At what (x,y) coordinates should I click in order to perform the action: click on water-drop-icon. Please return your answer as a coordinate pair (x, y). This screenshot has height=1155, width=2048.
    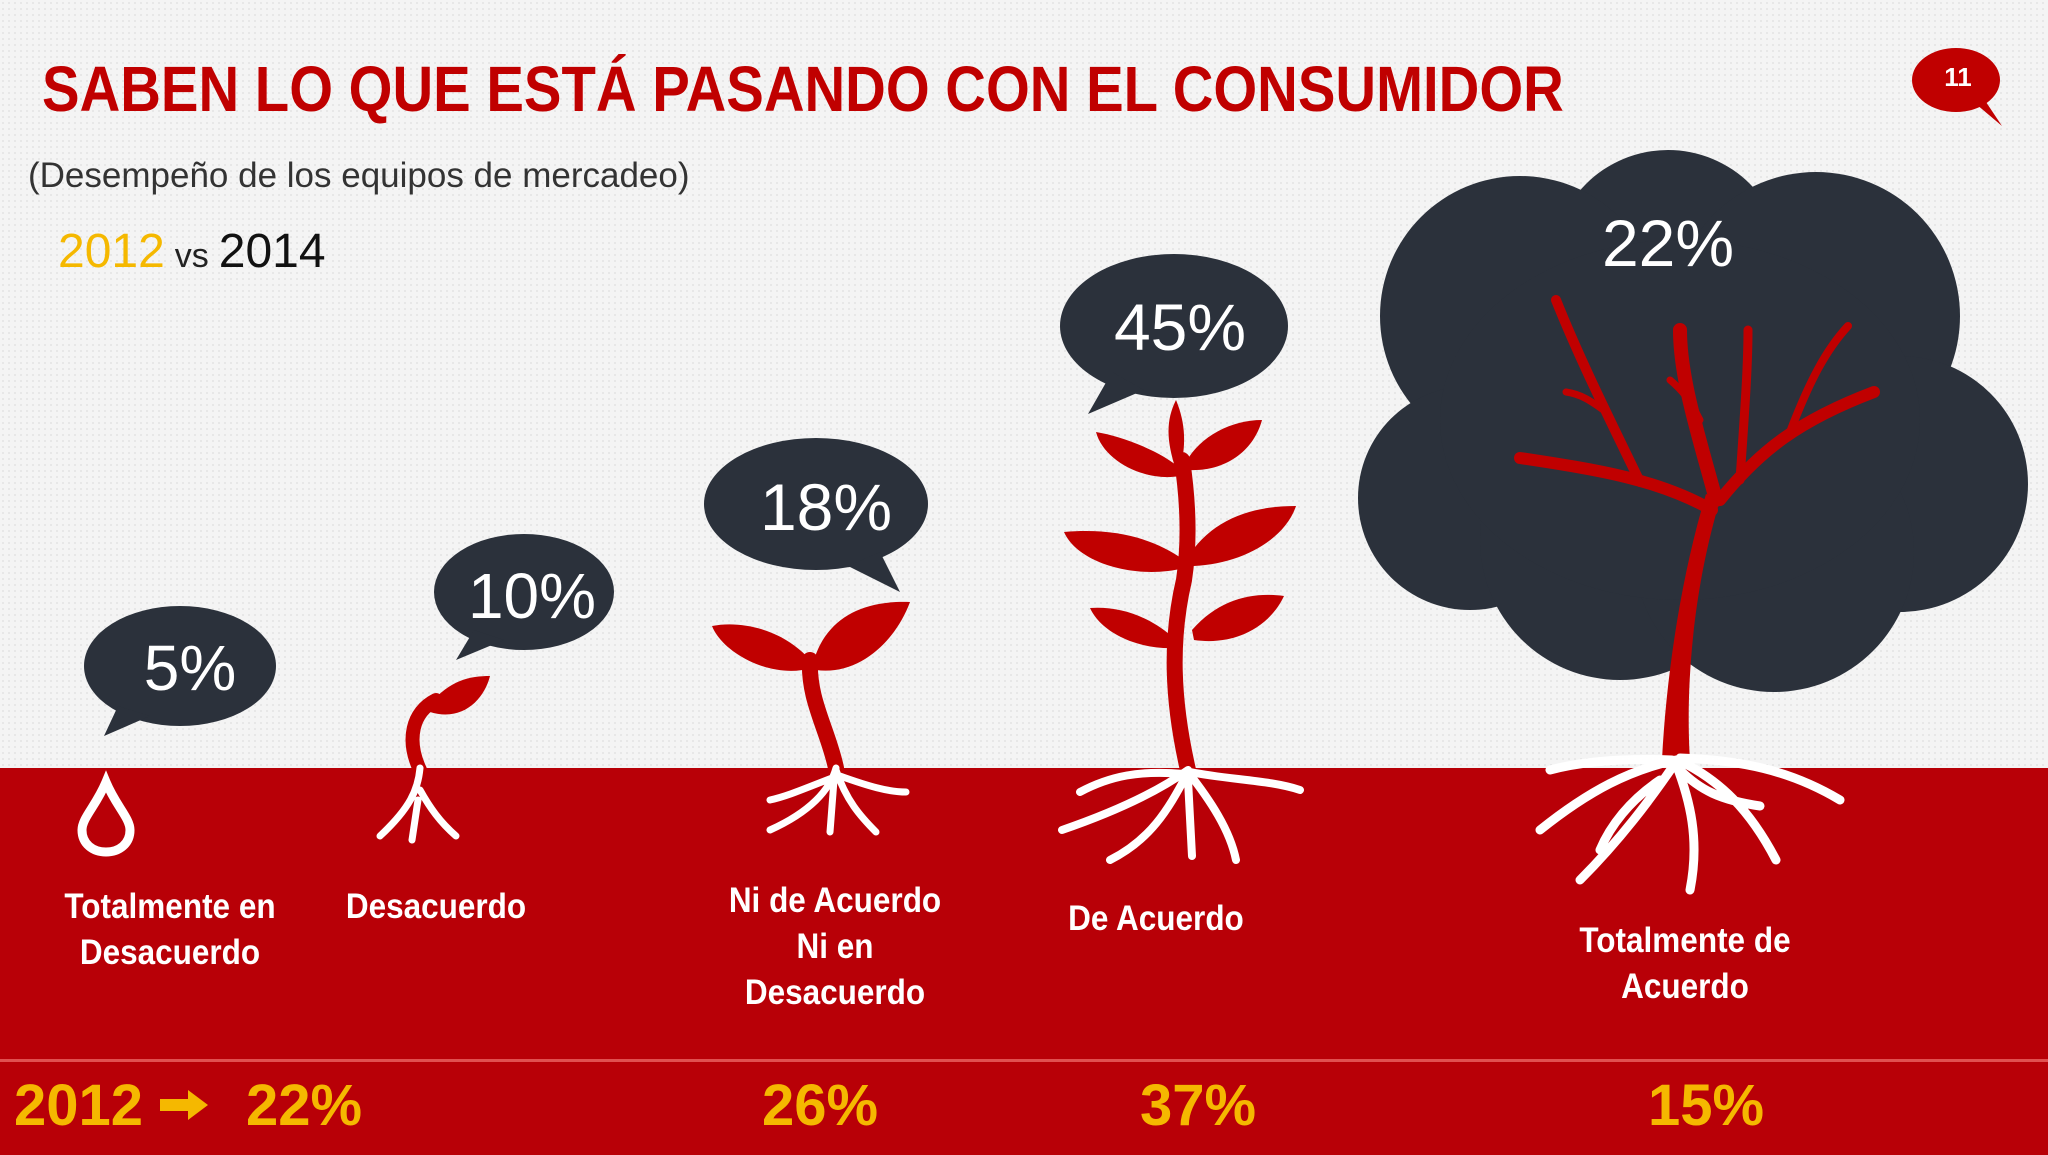
    Looking at the image, I should click on (106, 813).